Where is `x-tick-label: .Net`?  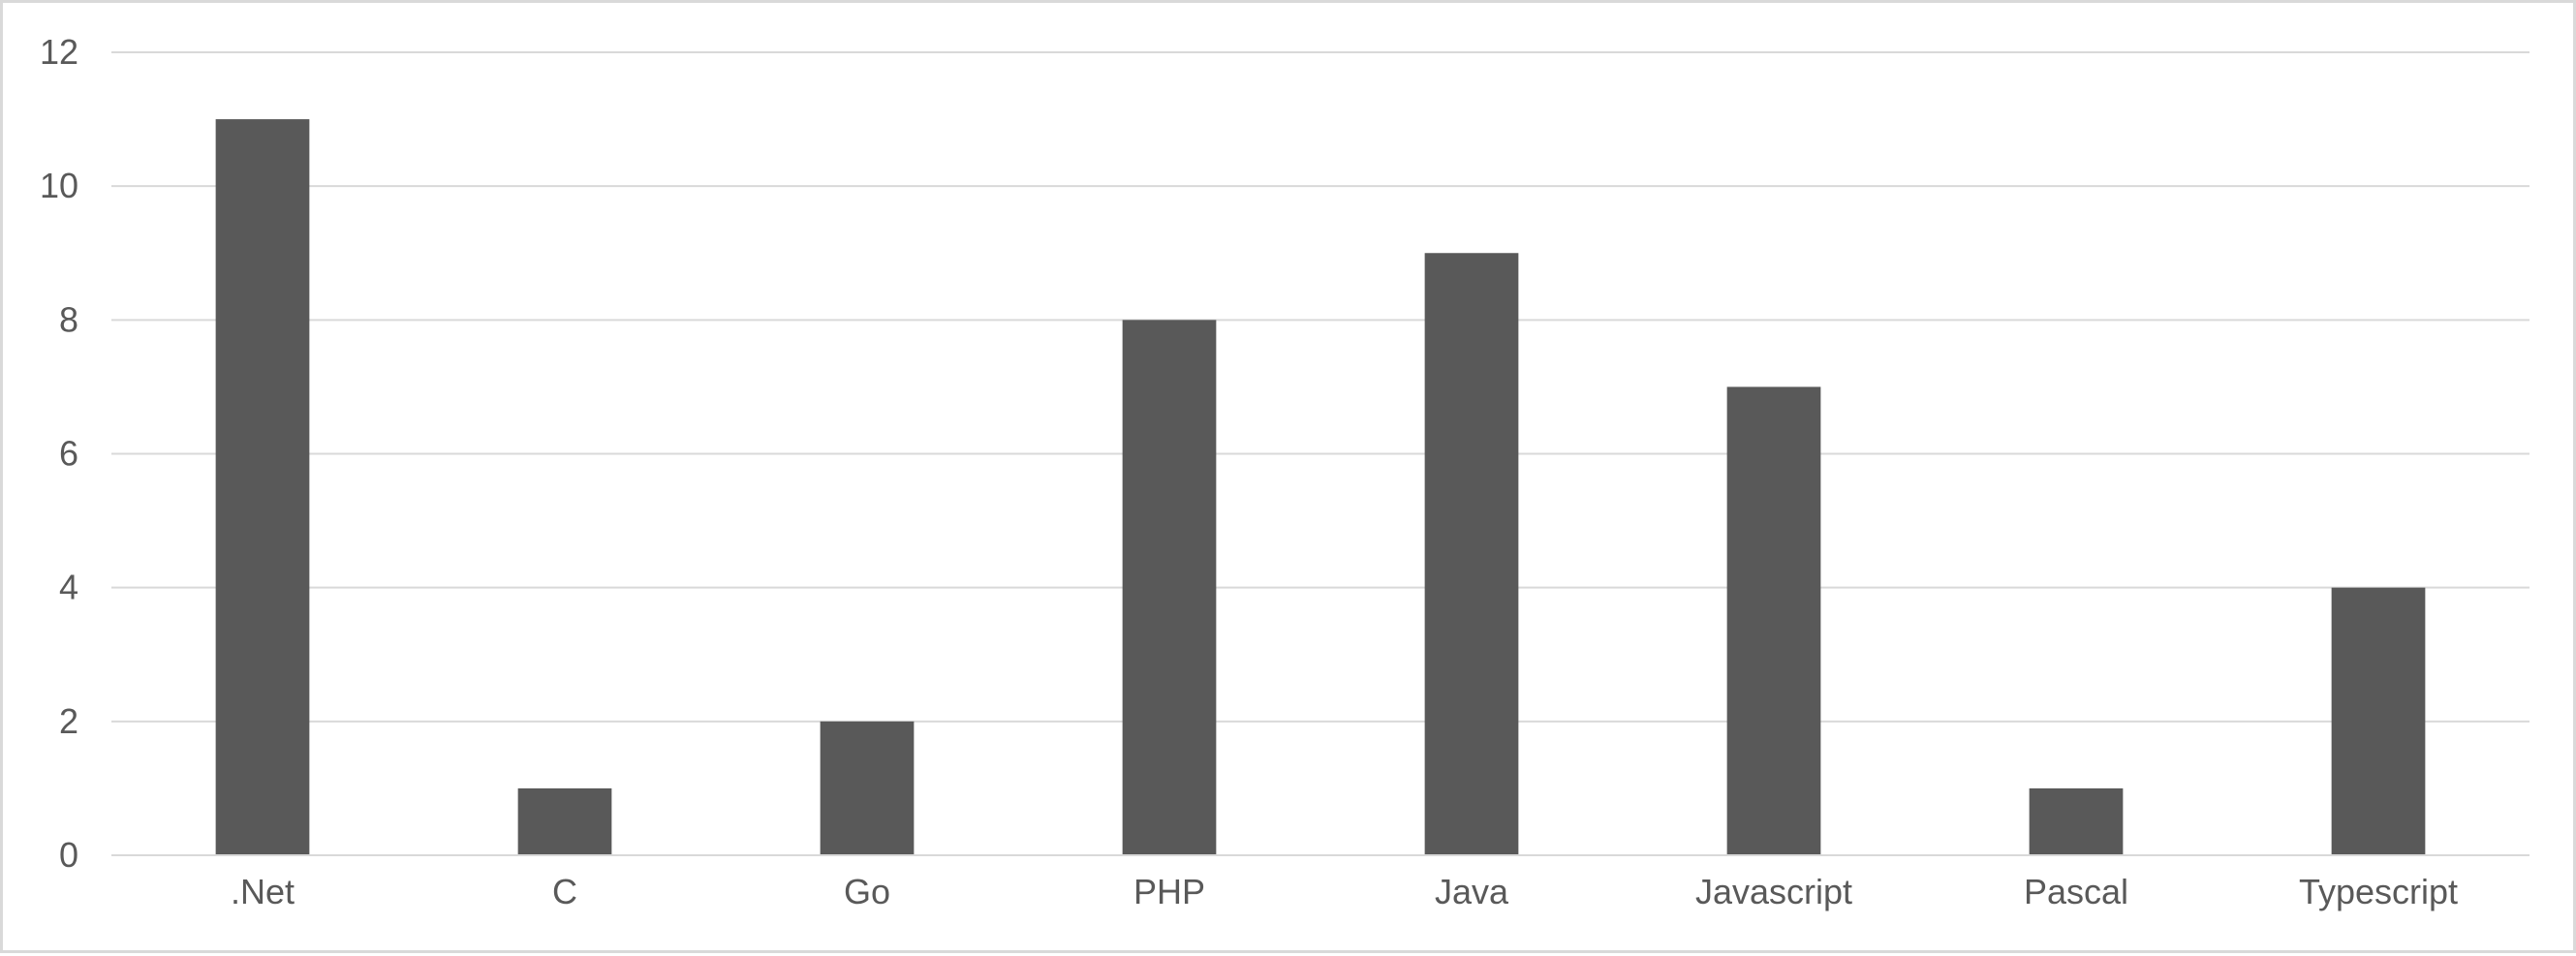 x-tick-label: .Net is located at coordinates (263, 892).